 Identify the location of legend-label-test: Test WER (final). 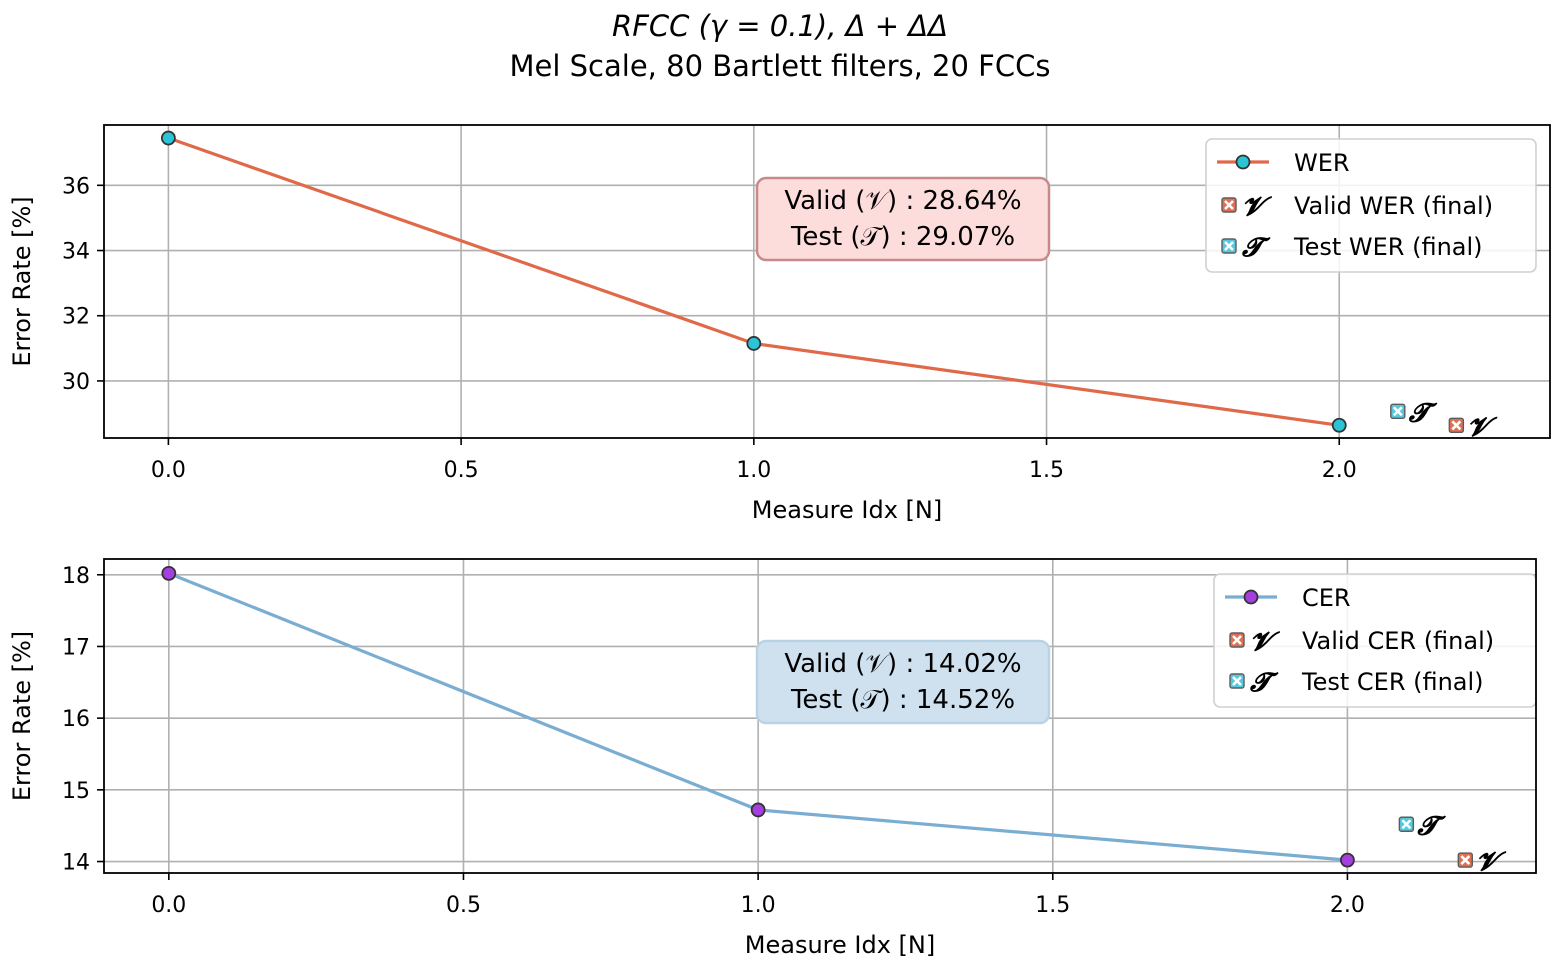
(1388, 247).